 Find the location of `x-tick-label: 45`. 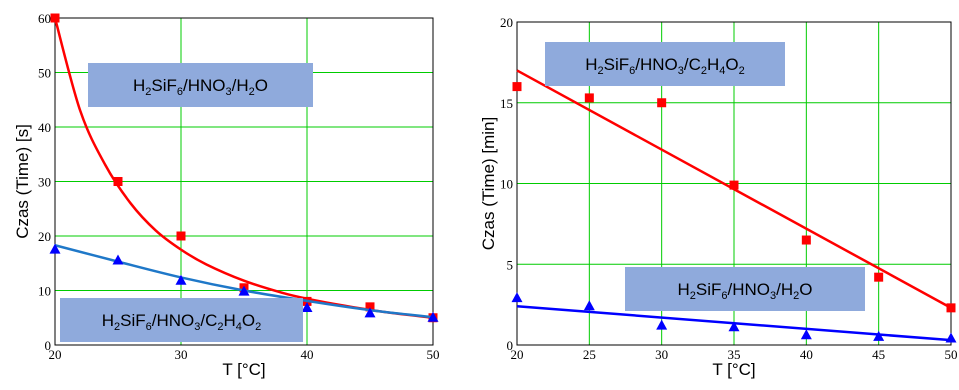

x-tick-label: 45 is located at coordinates (878, 354).